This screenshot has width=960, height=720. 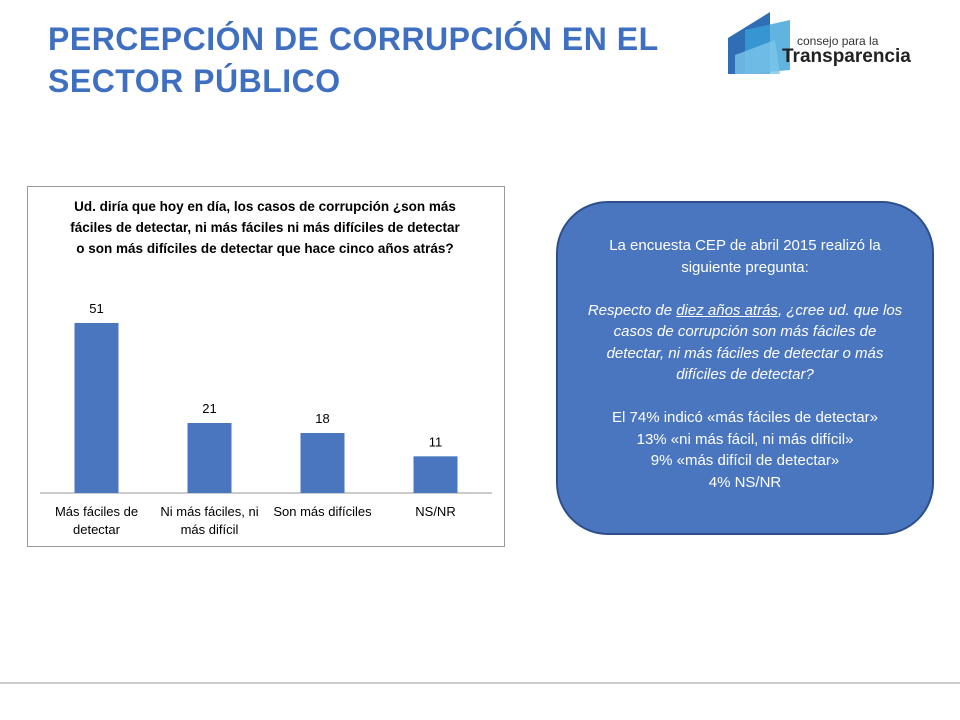 I want to click on data-label: 21, so click(x=209, y=408).